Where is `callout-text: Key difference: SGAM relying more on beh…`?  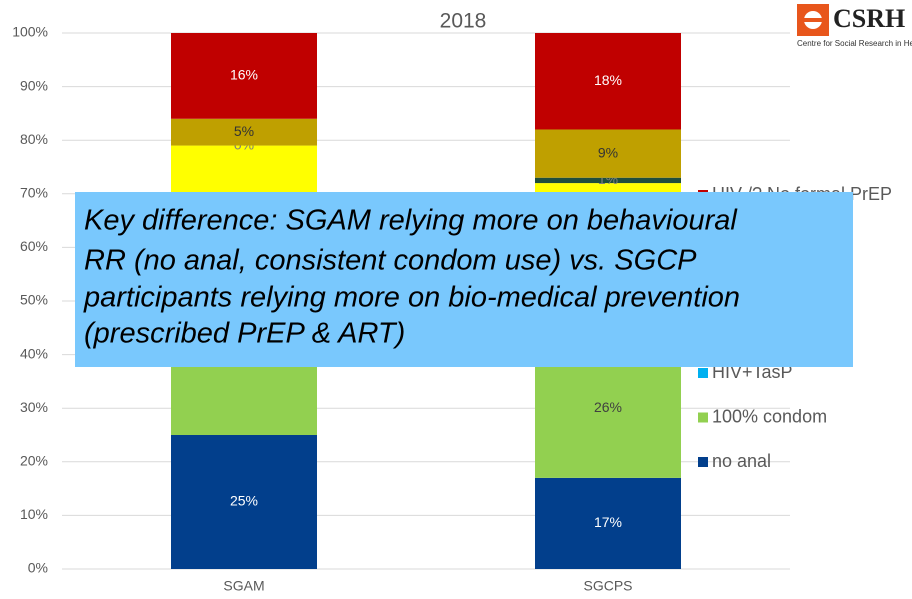
callout-text: Key difference: SGAM relying more on beh… is located at coordinates (411, 221).